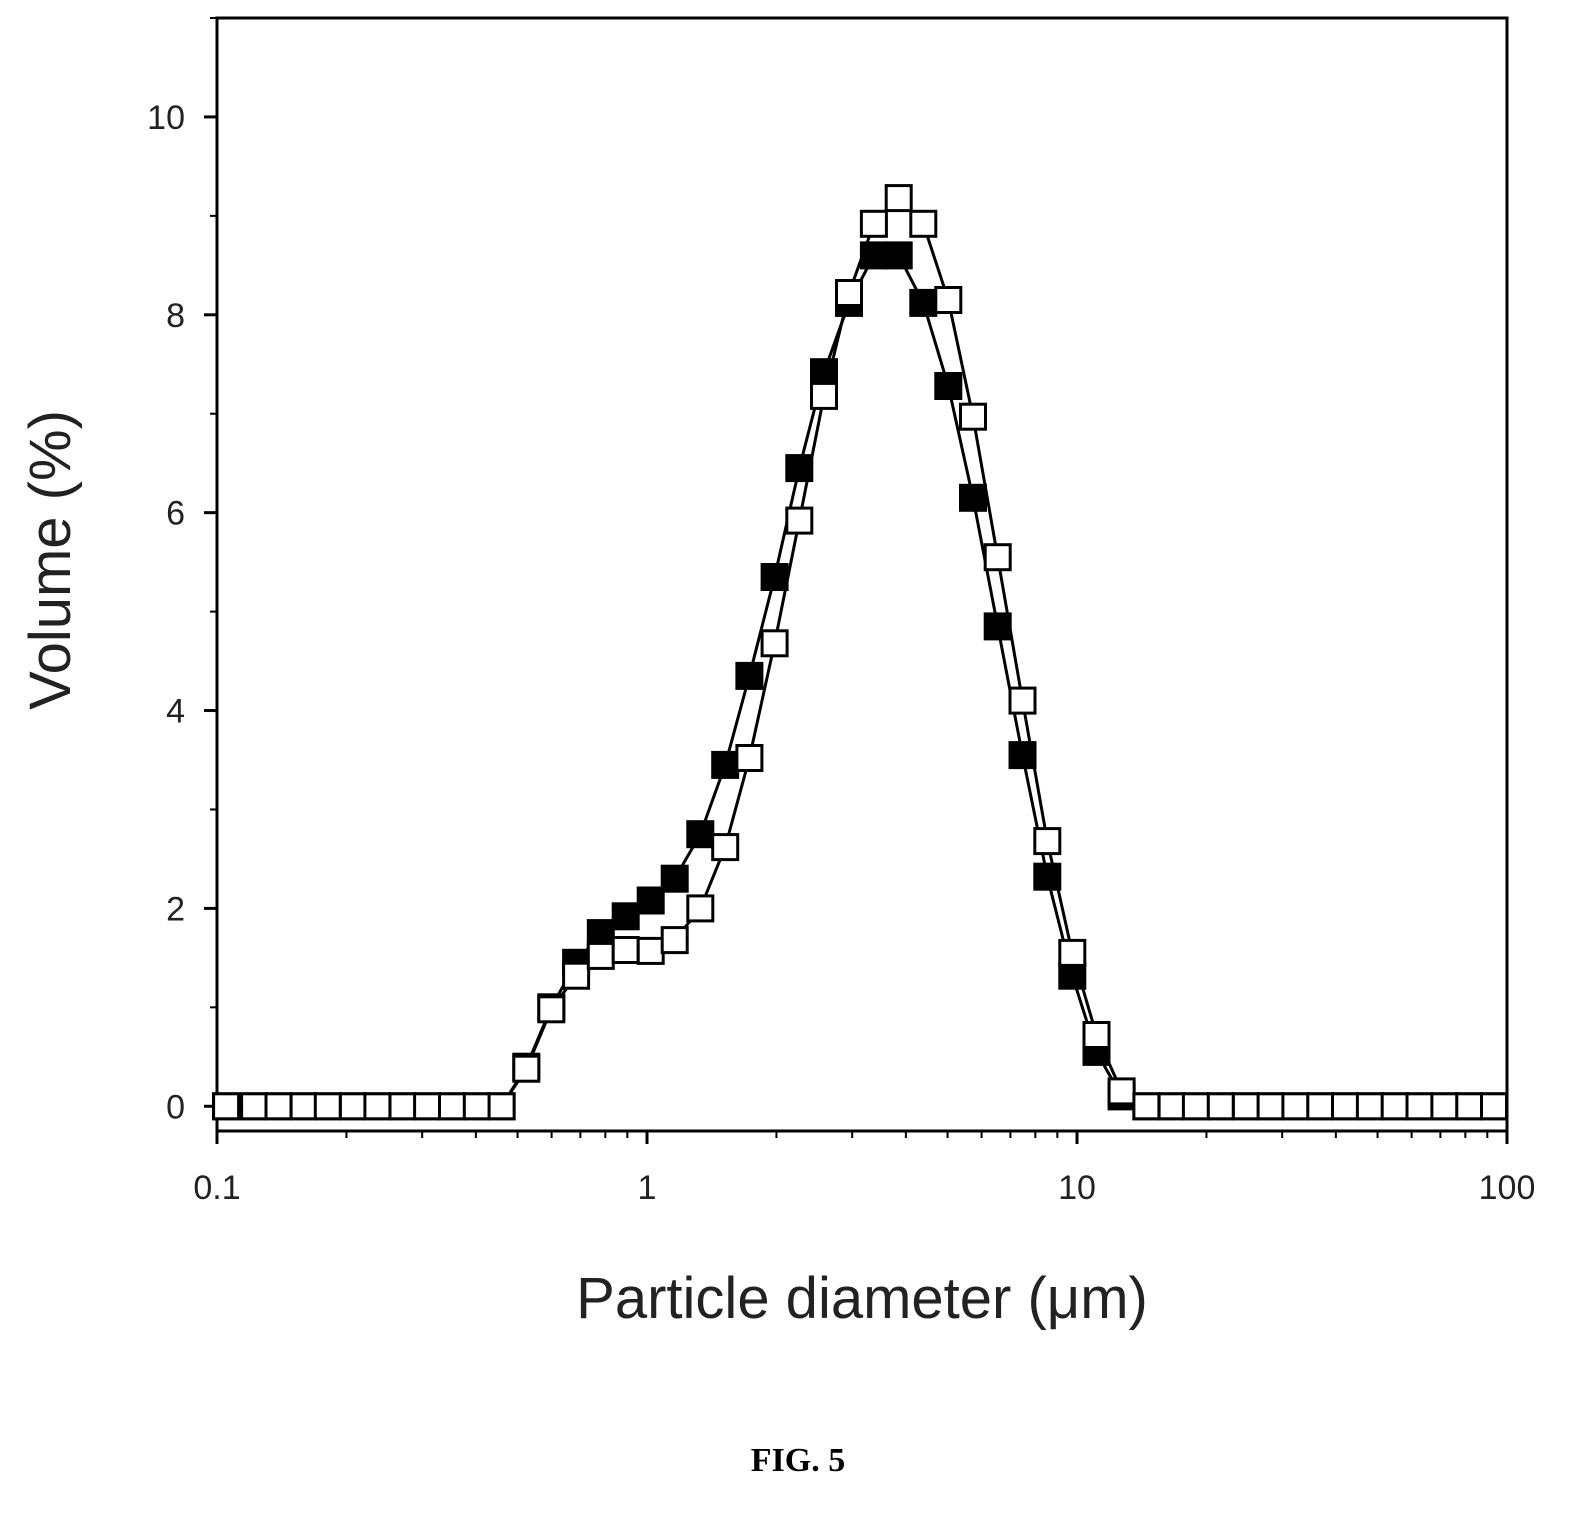 The image size is (1596, 1524). What do you see at coordinates (798, 1460) in the screenshot?
I see `figure-caption: FIG. 5` at bounding box center [798, 1460].